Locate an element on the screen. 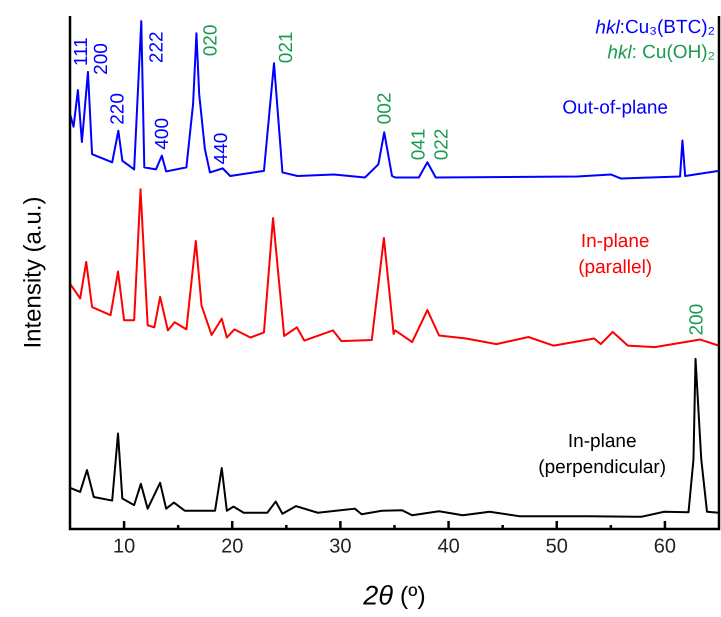 This screenshot has height=617, width=721. annotation: hkl:Cu₃(BTC)₂ is located at coordinates (655, 27).